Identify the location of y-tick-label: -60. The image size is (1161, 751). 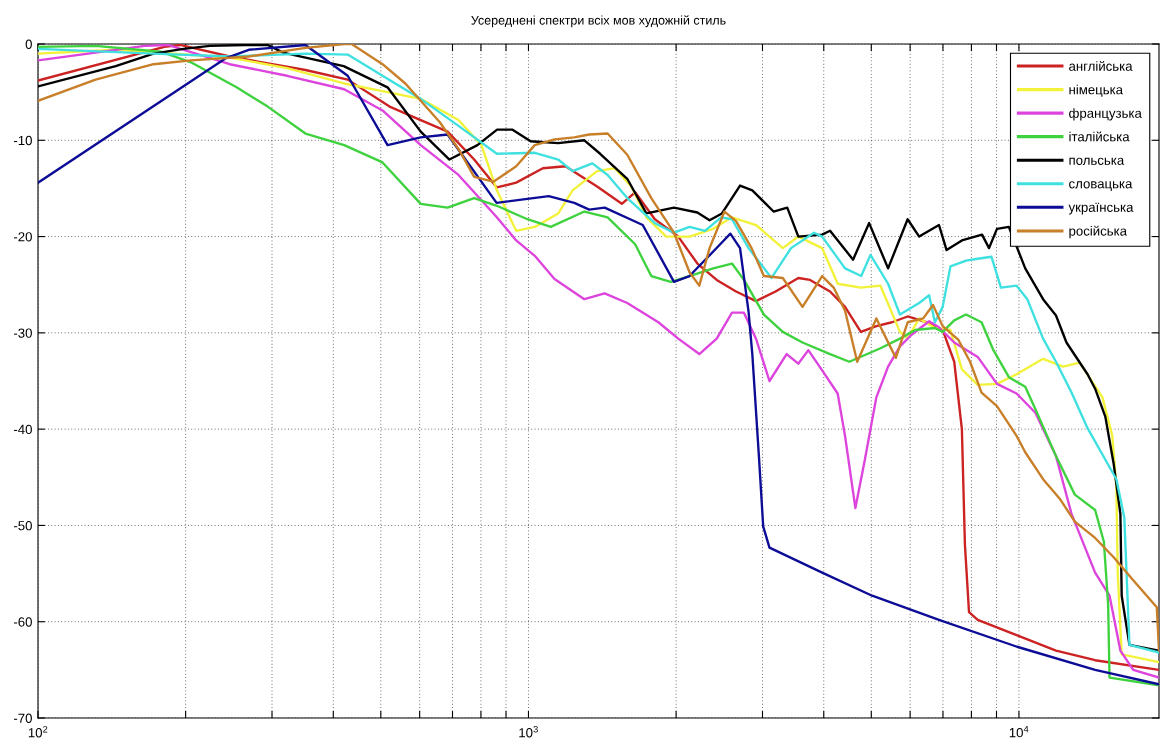
(22, 622).